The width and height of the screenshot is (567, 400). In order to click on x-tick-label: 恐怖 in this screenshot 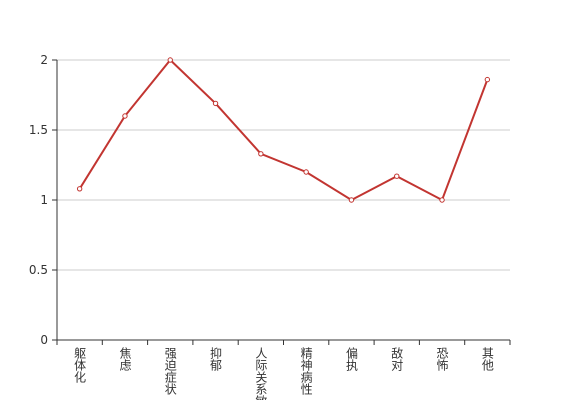, I will do `click(442, 359)`.